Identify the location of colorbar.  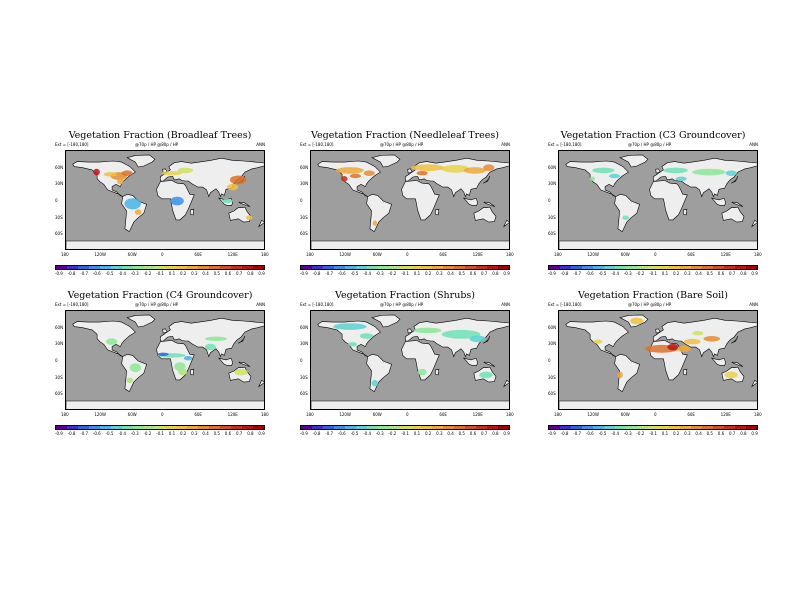
(653, 267).